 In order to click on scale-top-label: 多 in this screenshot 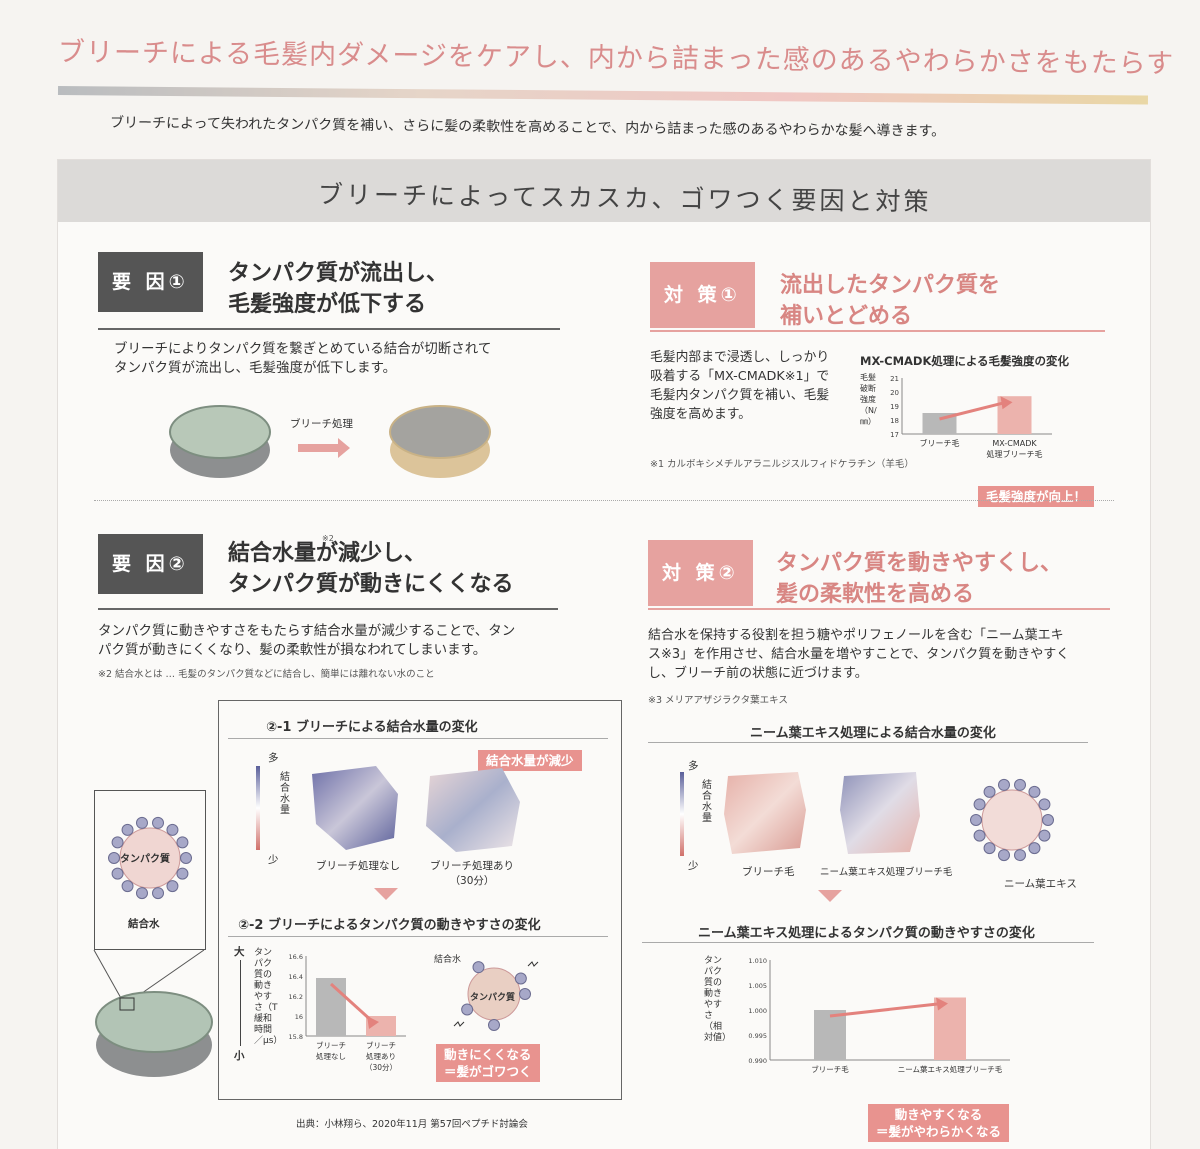, I will do `click(273, 758)`.